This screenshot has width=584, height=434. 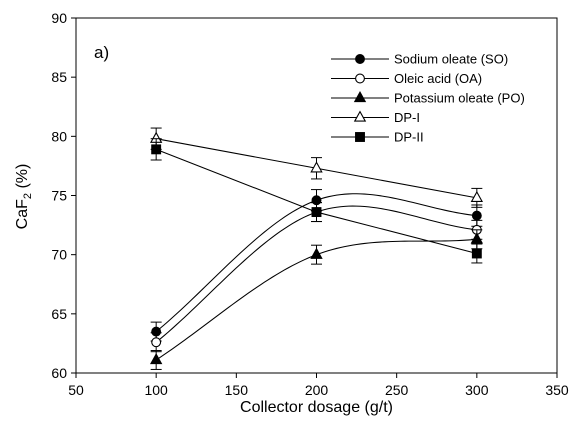 I want to click on y-tick-label: 60, so click(x=59, y=373).